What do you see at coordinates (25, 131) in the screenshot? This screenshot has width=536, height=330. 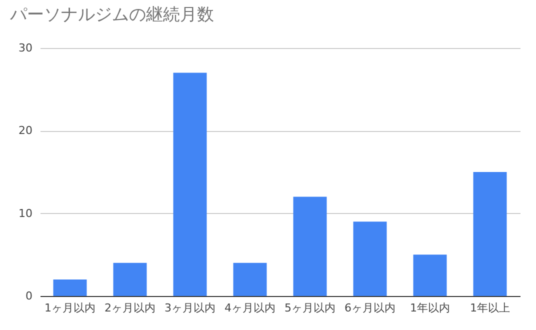 I see `y-tick-label: 20` at bounding box center [25, 131].